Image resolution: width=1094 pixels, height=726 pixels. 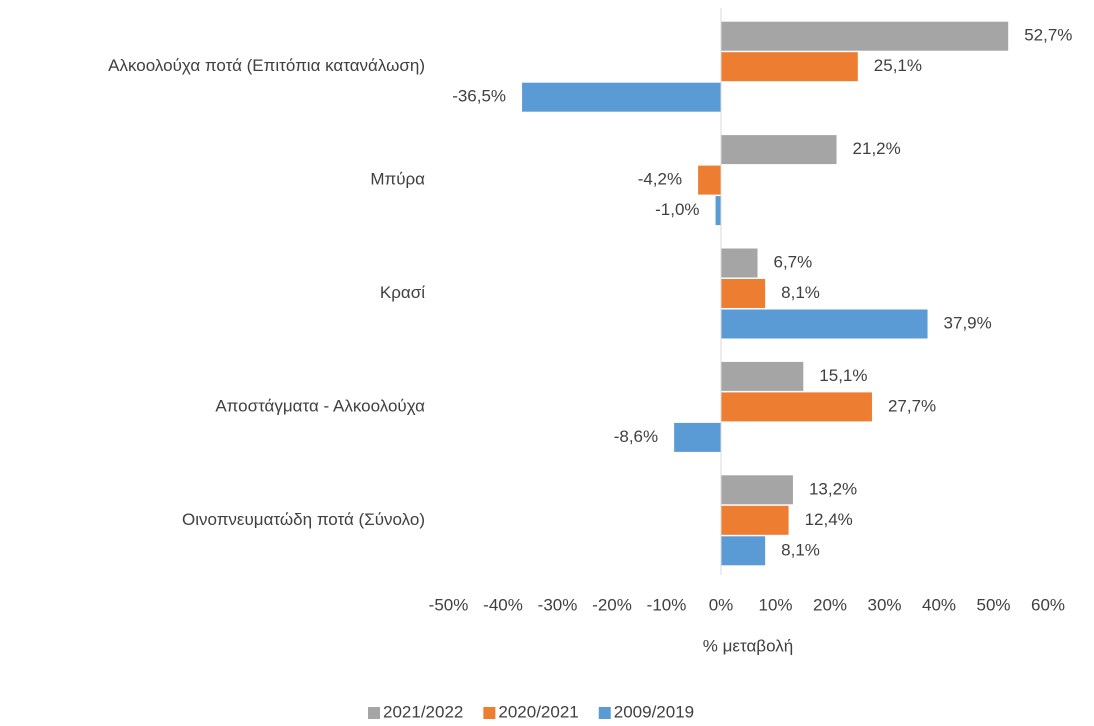 I want to click on data-label: -8,6%, so click(x=636, y=436).